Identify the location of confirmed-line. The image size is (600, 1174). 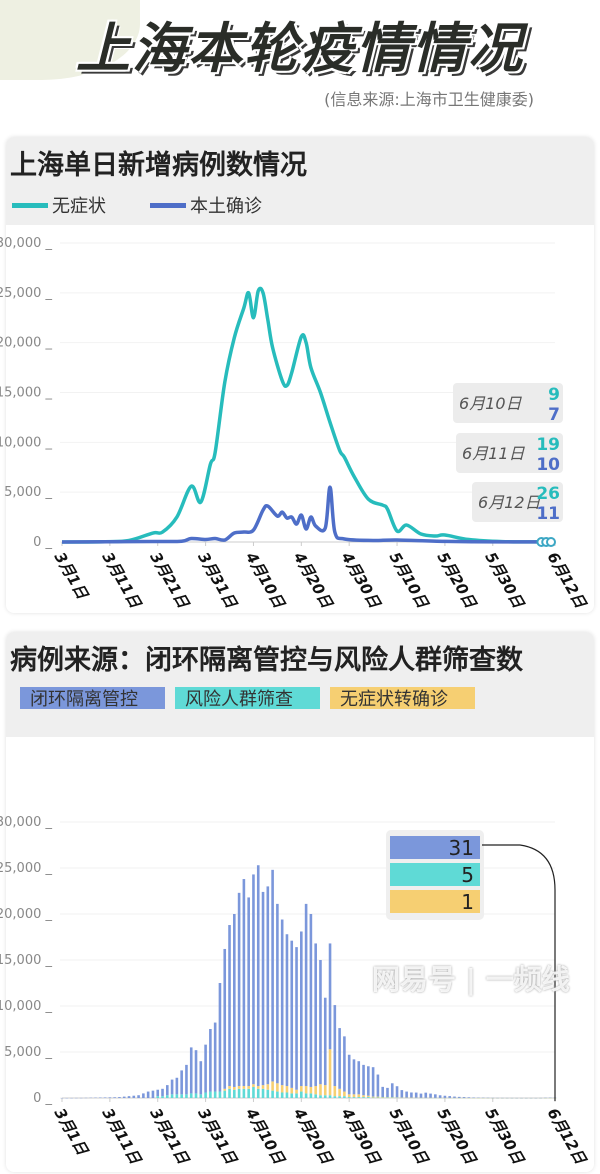
(308, 514).